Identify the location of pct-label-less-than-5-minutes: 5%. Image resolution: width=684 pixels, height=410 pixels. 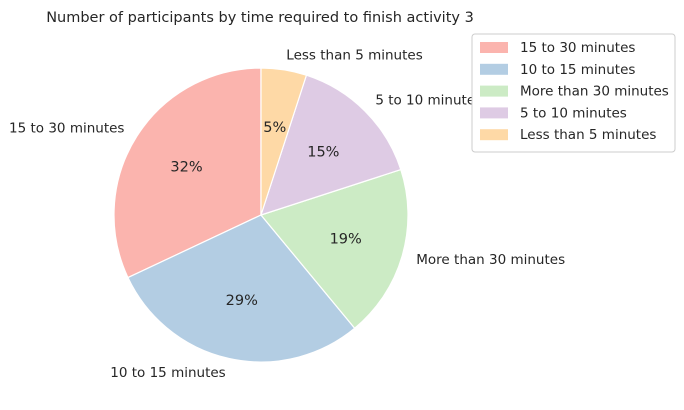
(274, 128).